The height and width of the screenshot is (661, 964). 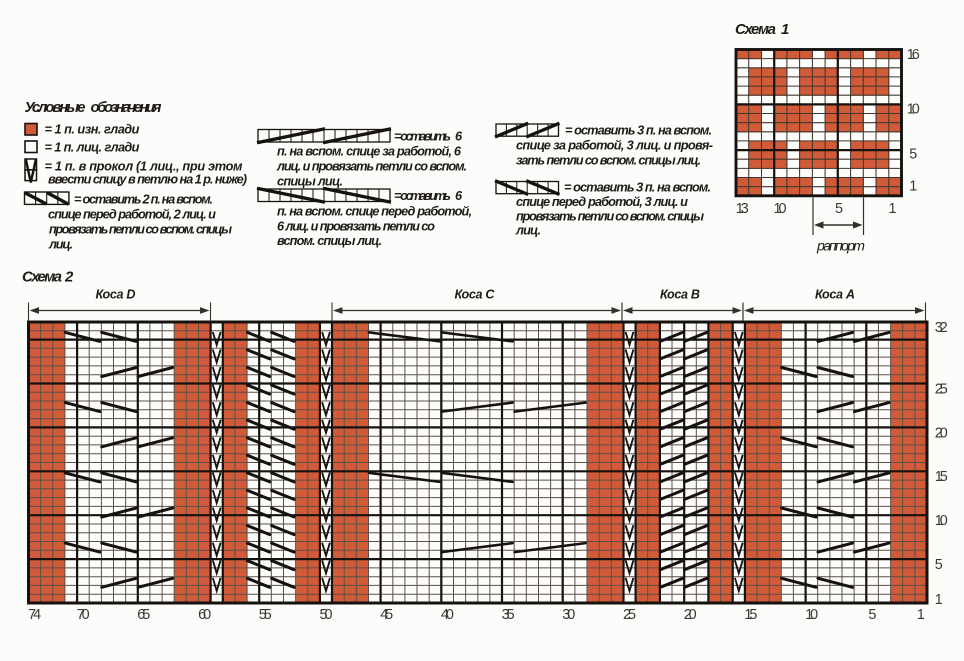 What do you see at coordinates (92, 147) in the screenshot?
I see `svg-text: = 1 п. лиц. глади` at bounding box center [92, 147].